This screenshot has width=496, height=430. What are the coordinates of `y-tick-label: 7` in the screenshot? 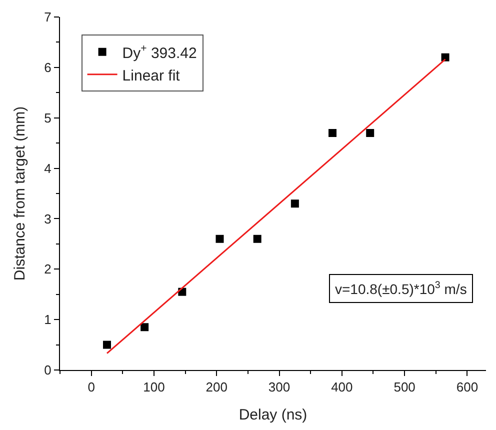 It's located at (48, 17).